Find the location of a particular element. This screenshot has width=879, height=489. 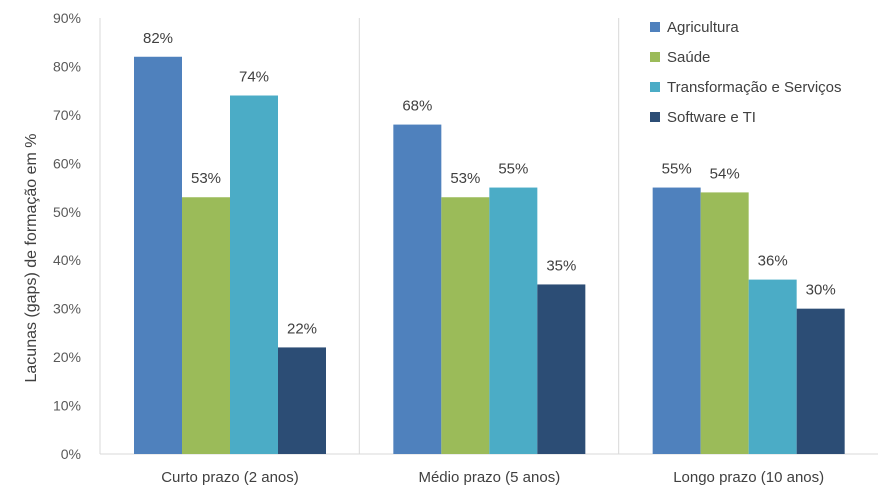

y-tick-label: 10% is located at coordinates (67, 406).